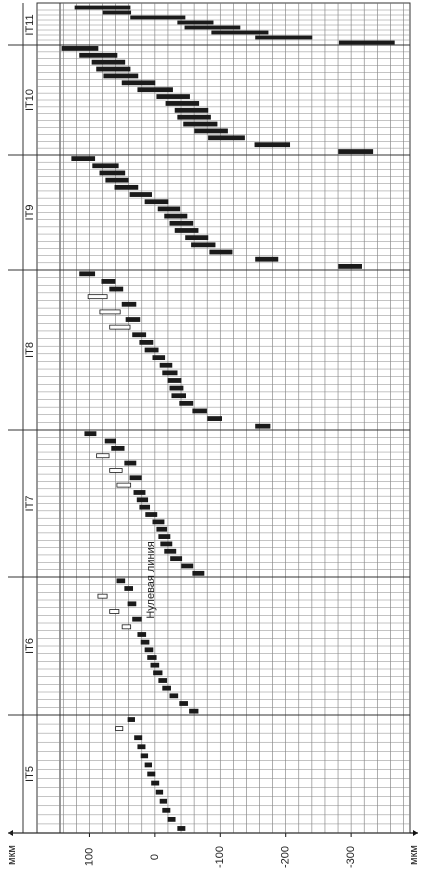  I want to click on zero-line-label: Нулевая линия, so click(151, 579).